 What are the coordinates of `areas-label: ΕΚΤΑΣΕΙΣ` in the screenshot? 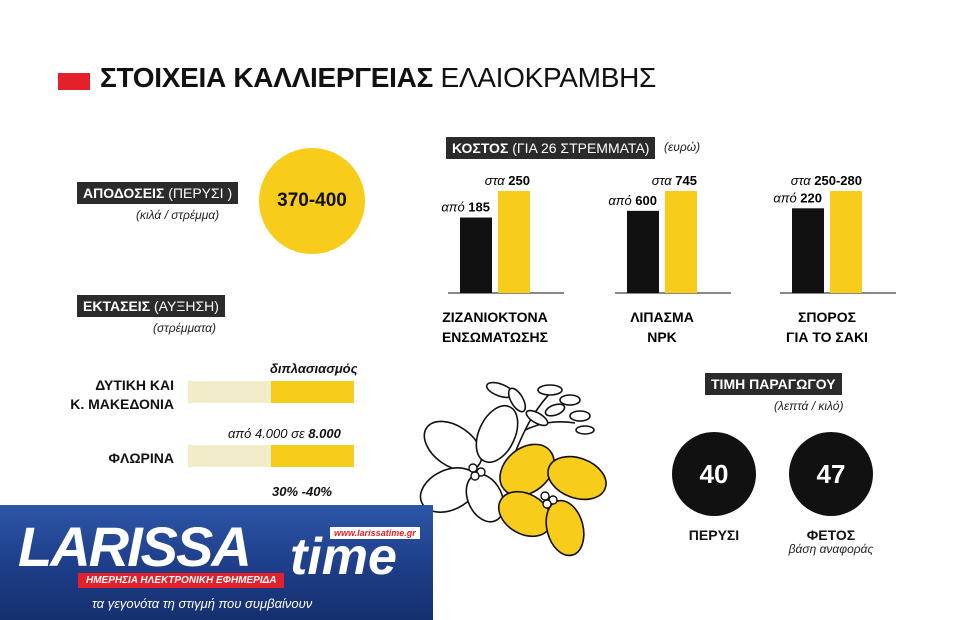 It's located at (117, 306).